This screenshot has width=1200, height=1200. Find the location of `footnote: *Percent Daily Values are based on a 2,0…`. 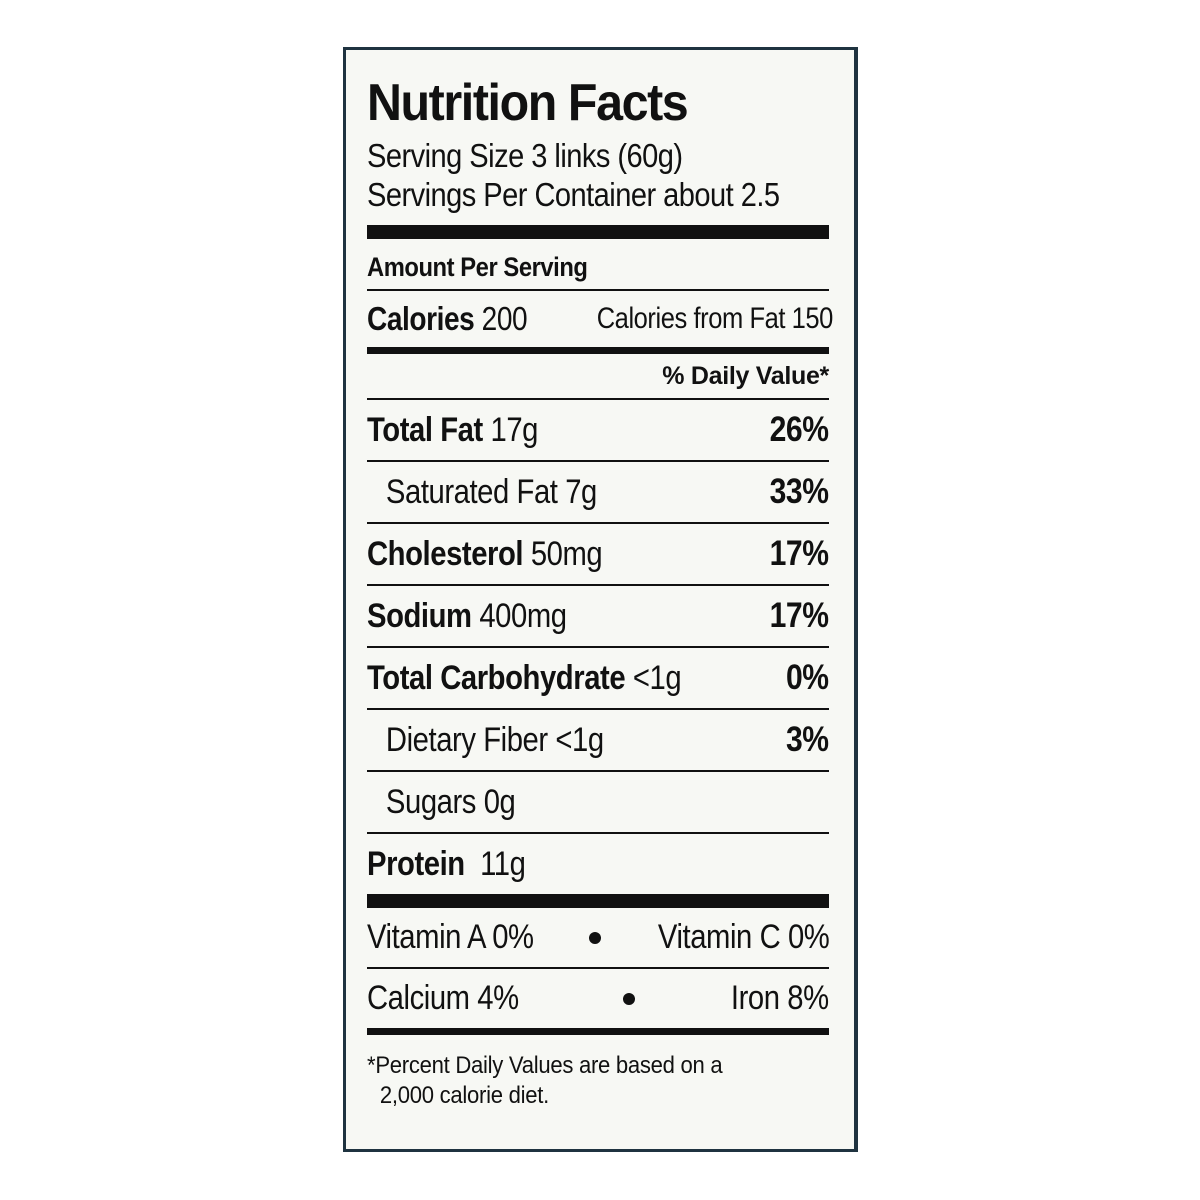

footnote: *Percent Daily Values are based on a 2,0… is located at coordinates (579, 1081).